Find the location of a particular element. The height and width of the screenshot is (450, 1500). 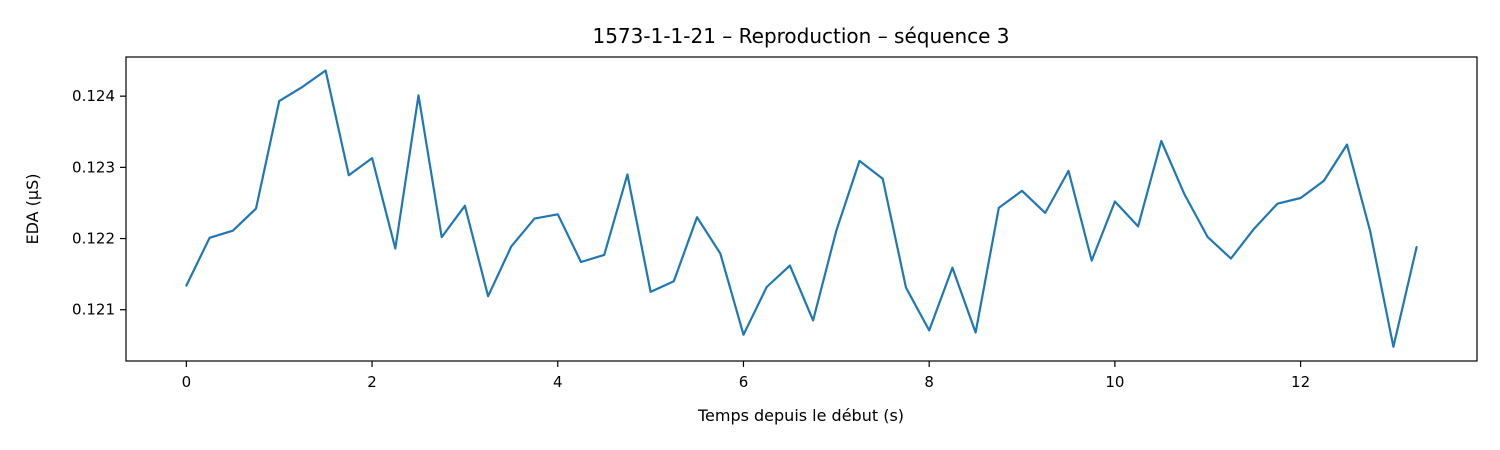

x-tick-label: 6 is located at coordinates (744, 382).